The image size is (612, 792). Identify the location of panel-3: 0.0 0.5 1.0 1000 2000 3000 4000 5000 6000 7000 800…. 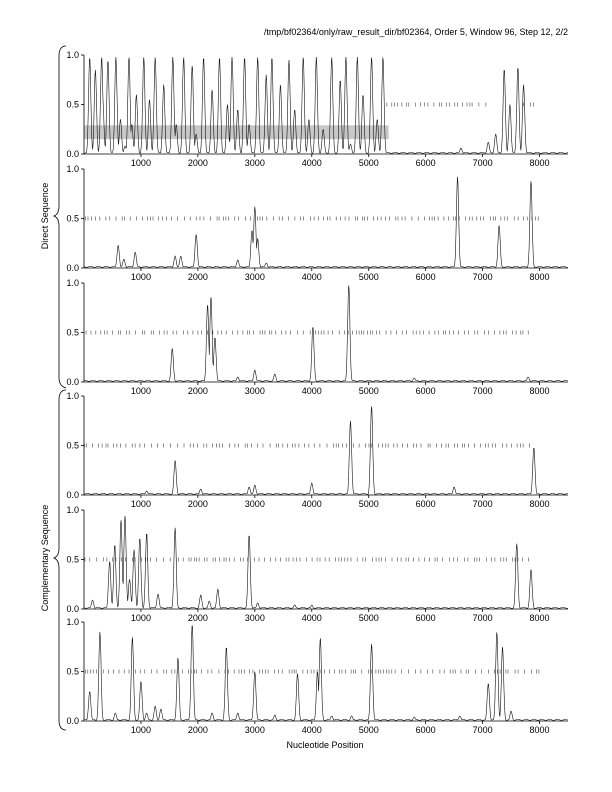
(317, 337).